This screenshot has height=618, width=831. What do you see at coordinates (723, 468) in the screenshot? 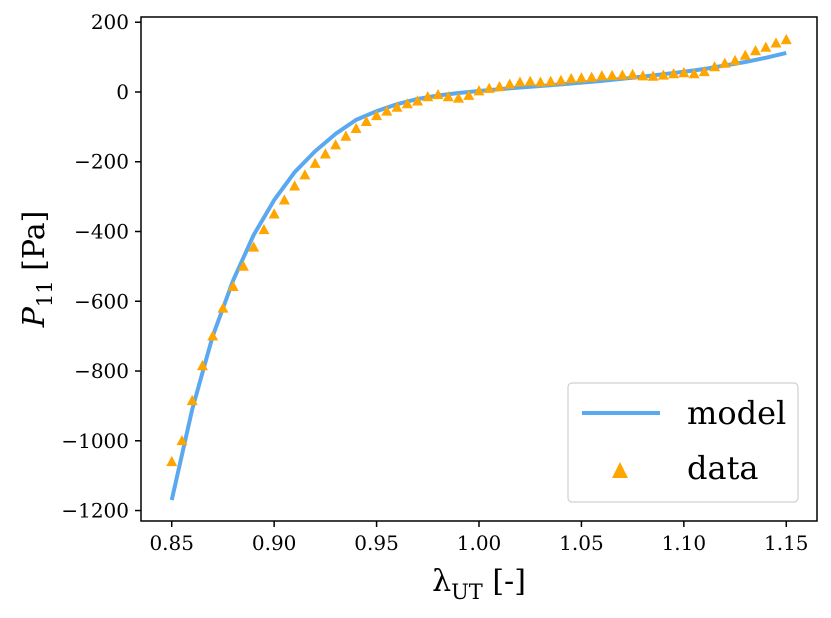
I see `legend-data-label: data` at bounding box center [723, 468].